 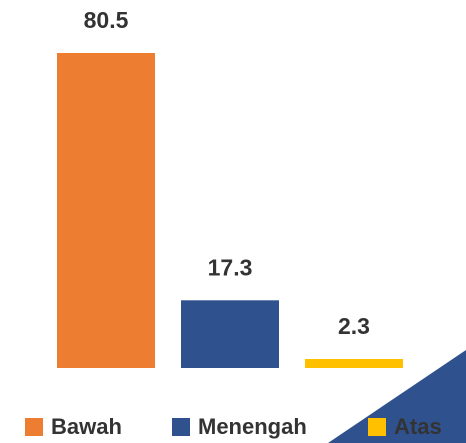 What do you see at coordinates (230, 267) in the screenshot?
I see `data-label: 17.3` at bounding box center [230, 267].